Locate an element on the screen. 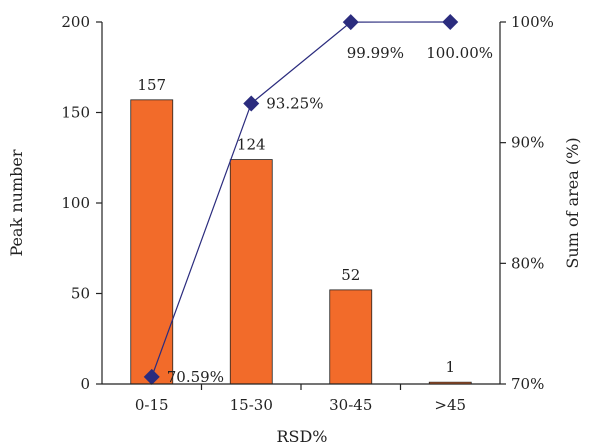 The height and width of the screenshot is (448, 589). x-tick-label-4: >45 is located at coordinates (450, 405).